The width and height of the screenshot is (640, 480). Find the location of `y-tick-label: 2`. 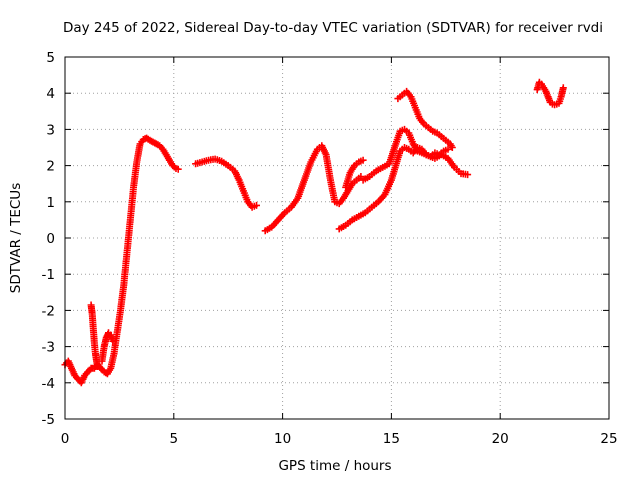

y-tick-label: 2 is located at coordinates (50, 167).